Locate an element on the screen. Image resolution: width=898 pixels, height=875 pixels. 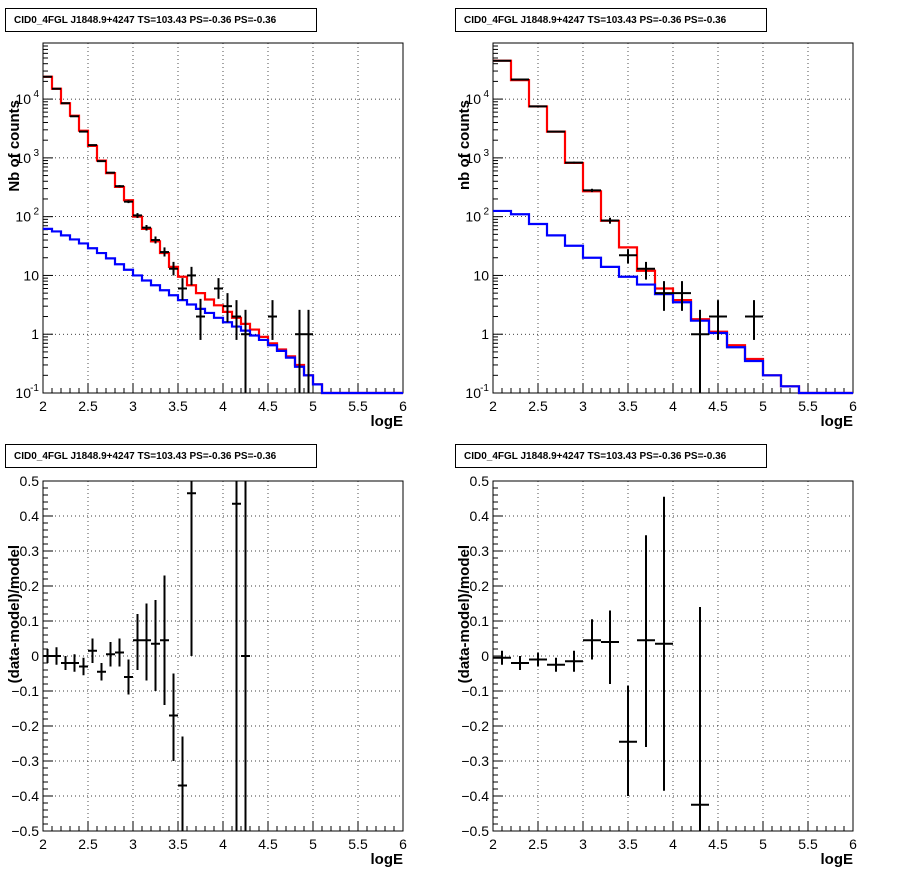
model-component-histogram is located at coordinates (223, 311).